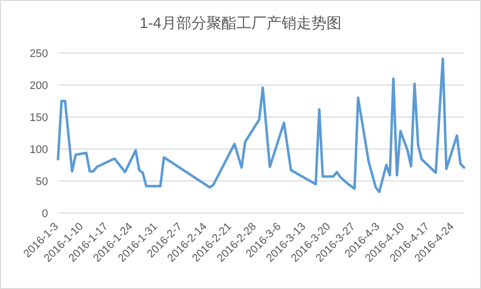 This screenshot has width=481, height=289. Describe the element at coordinates (241, 23) in the screenshot. I see `chart-title: 1-4月部分聚酯工厂产销走势图` at that location.